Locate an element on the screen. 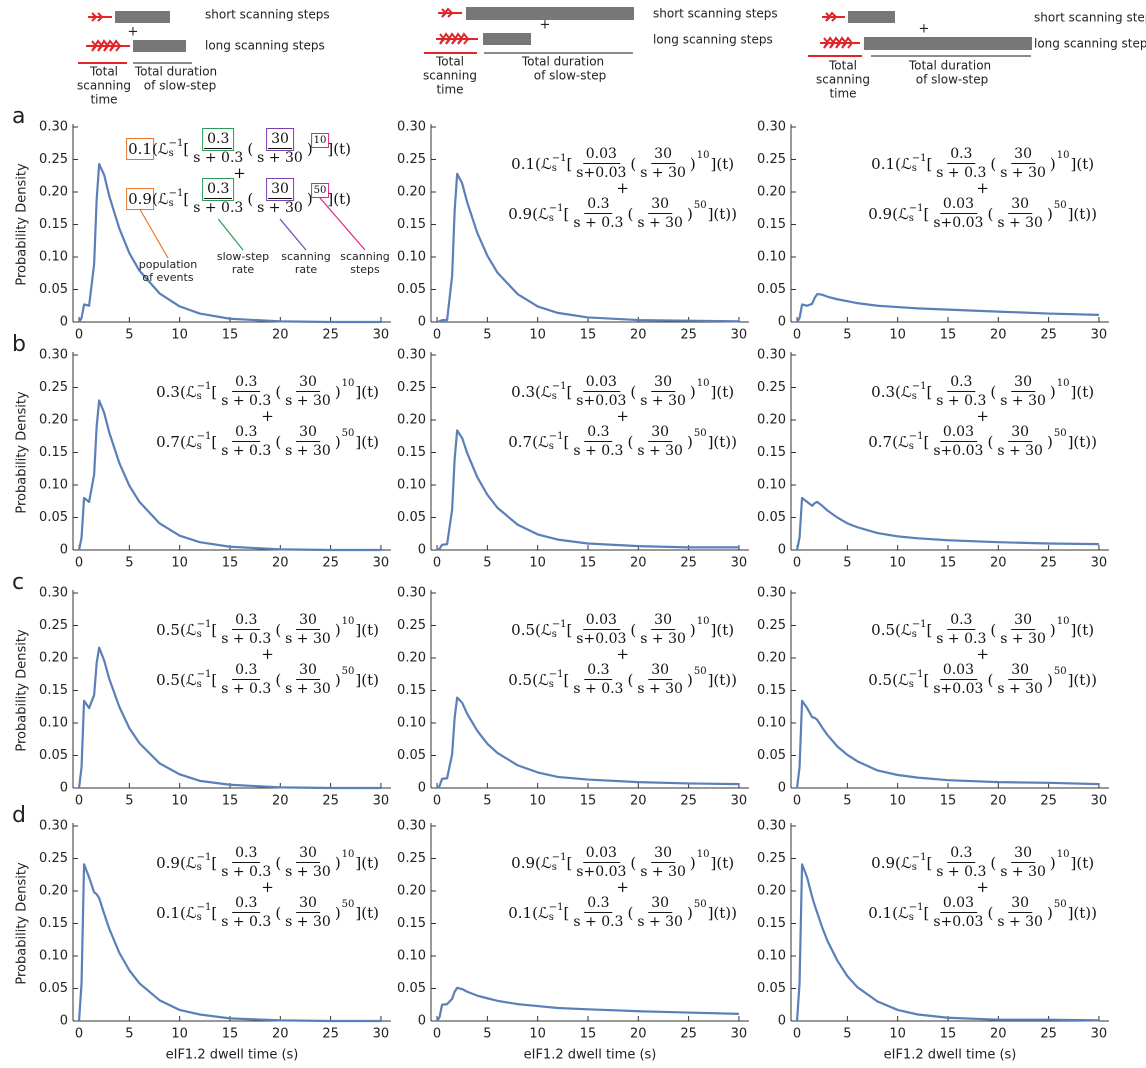  x-axis-label: eIF1.2 dwell time (s) is located at coordinates (590, 1055).